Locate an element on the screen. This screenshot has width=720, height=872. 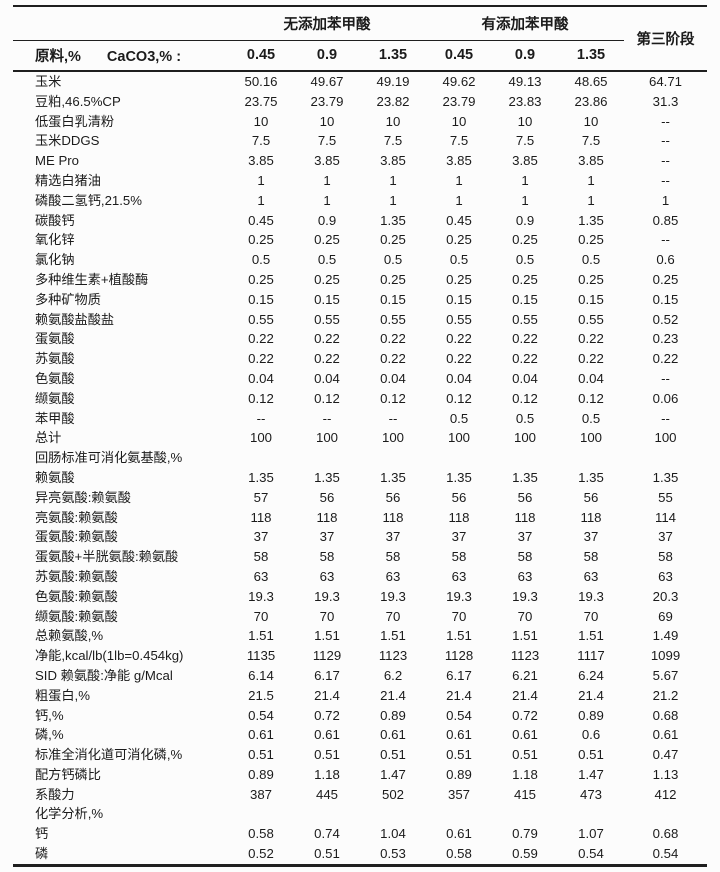
table-row: 缬氨酸 0.12 0.12 0.12 0.12 0.12 0.12 0.06 is located at coordinates (360, 399).